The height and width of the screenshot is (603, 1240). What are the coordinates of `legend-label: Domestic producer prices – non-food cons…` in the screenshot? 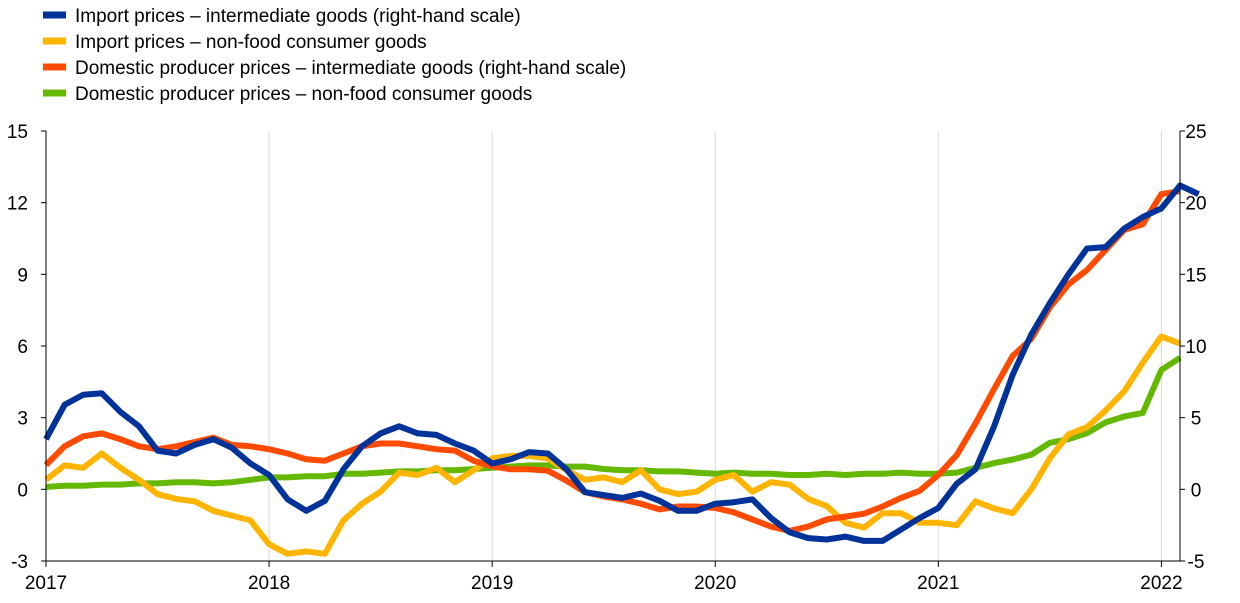 It's located at (303, 94).